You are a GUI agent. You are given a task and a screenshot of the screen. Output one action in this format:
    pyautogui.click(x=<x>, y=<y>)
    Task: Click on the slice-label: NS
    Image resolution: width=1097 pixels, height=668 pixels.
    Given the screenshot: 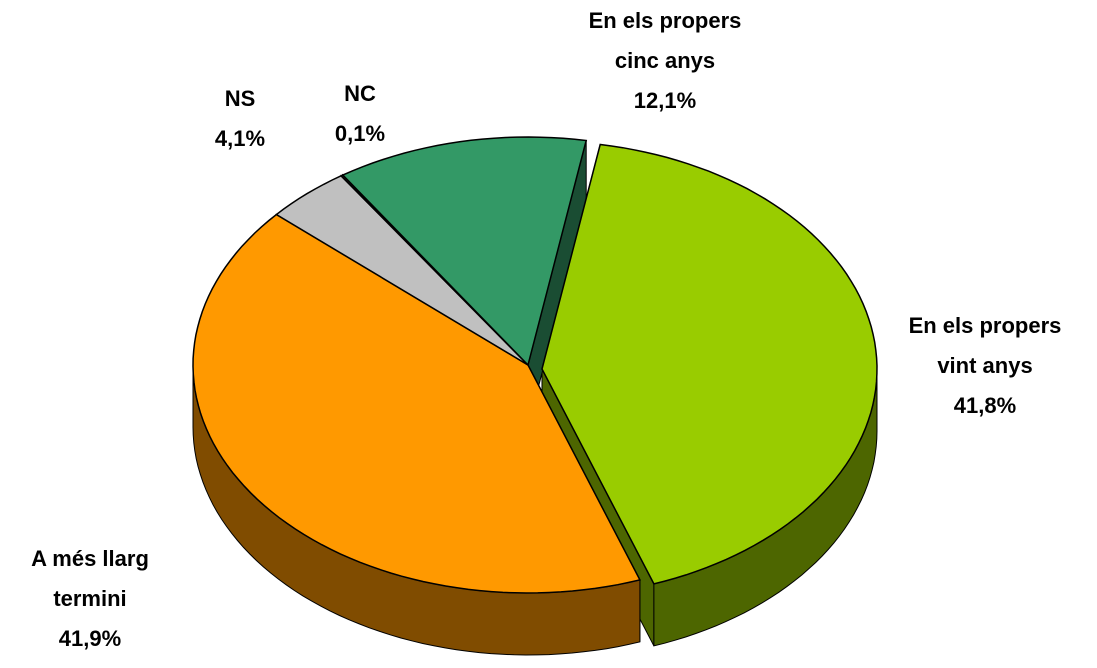 What is the action you would take?
    pyautogui.click(x=240, y=98)
    